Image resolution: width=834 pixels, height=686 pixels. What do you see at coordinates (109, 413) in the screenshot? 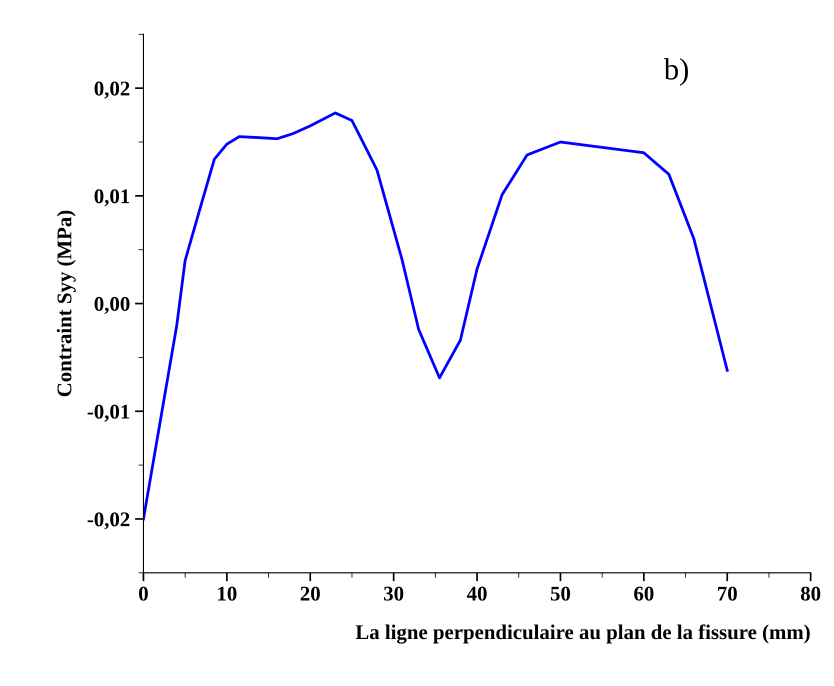
I see `y-tick-label: -0,01` at bounding box center [109, 413].